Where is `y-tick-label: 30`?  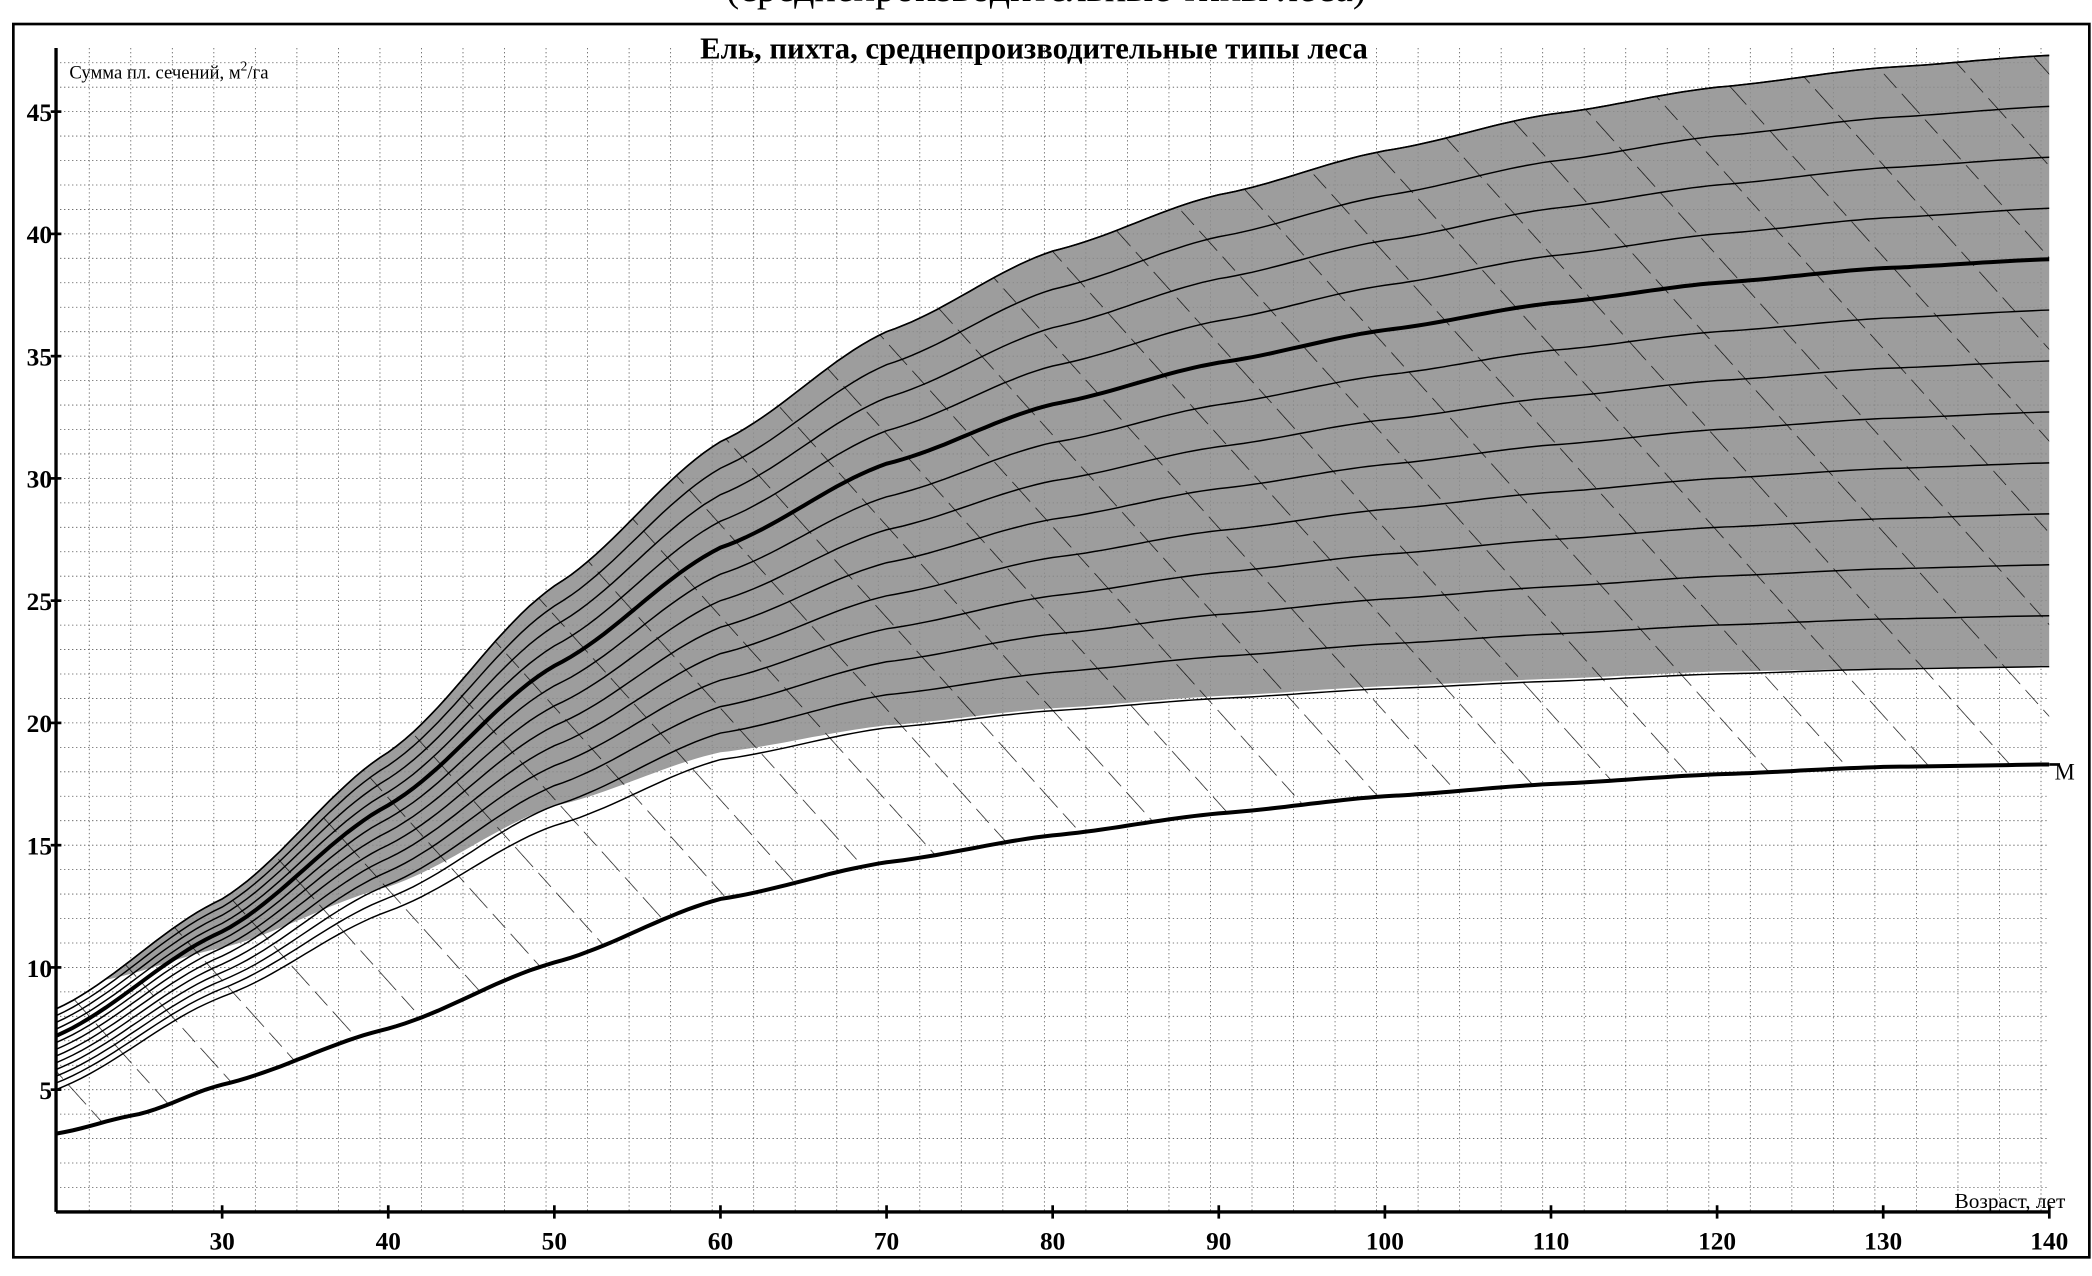 y-tick-label: 30 is located at coordinates (39, 480).